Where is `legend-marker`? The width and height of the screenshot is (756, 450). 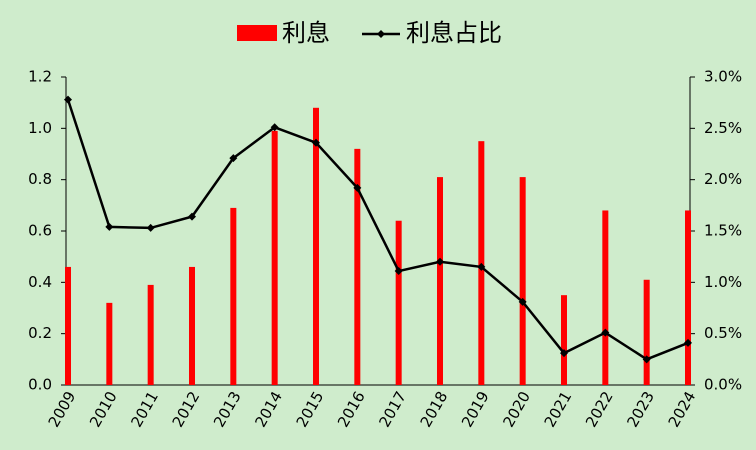 legend-marker is located at coordinates (381, 34).